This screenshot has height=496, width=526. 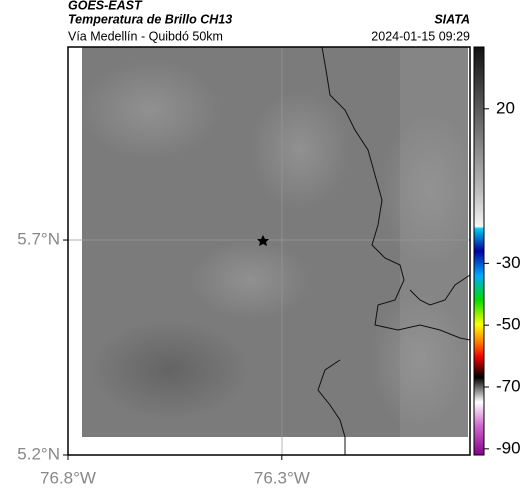 What do you see at coordinates (68, 477) in the screenshot?
I see `x-tick-label: 76.8°W` at bounding box center [68, 477].